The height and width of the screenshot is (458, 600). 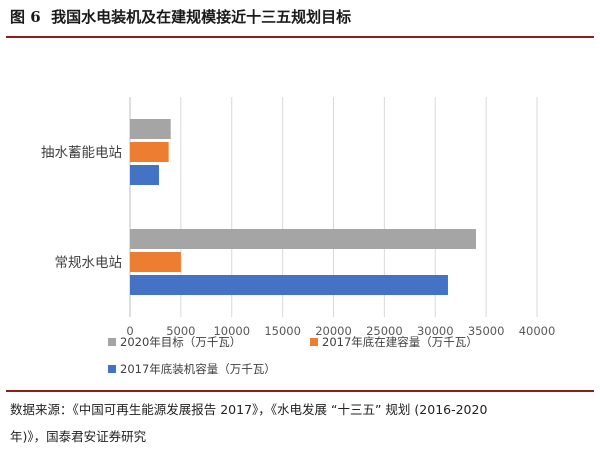 What do you see at coordinates (300, 391) in the screenshot?
I see `source-divider` at bounding box center [300, 391].